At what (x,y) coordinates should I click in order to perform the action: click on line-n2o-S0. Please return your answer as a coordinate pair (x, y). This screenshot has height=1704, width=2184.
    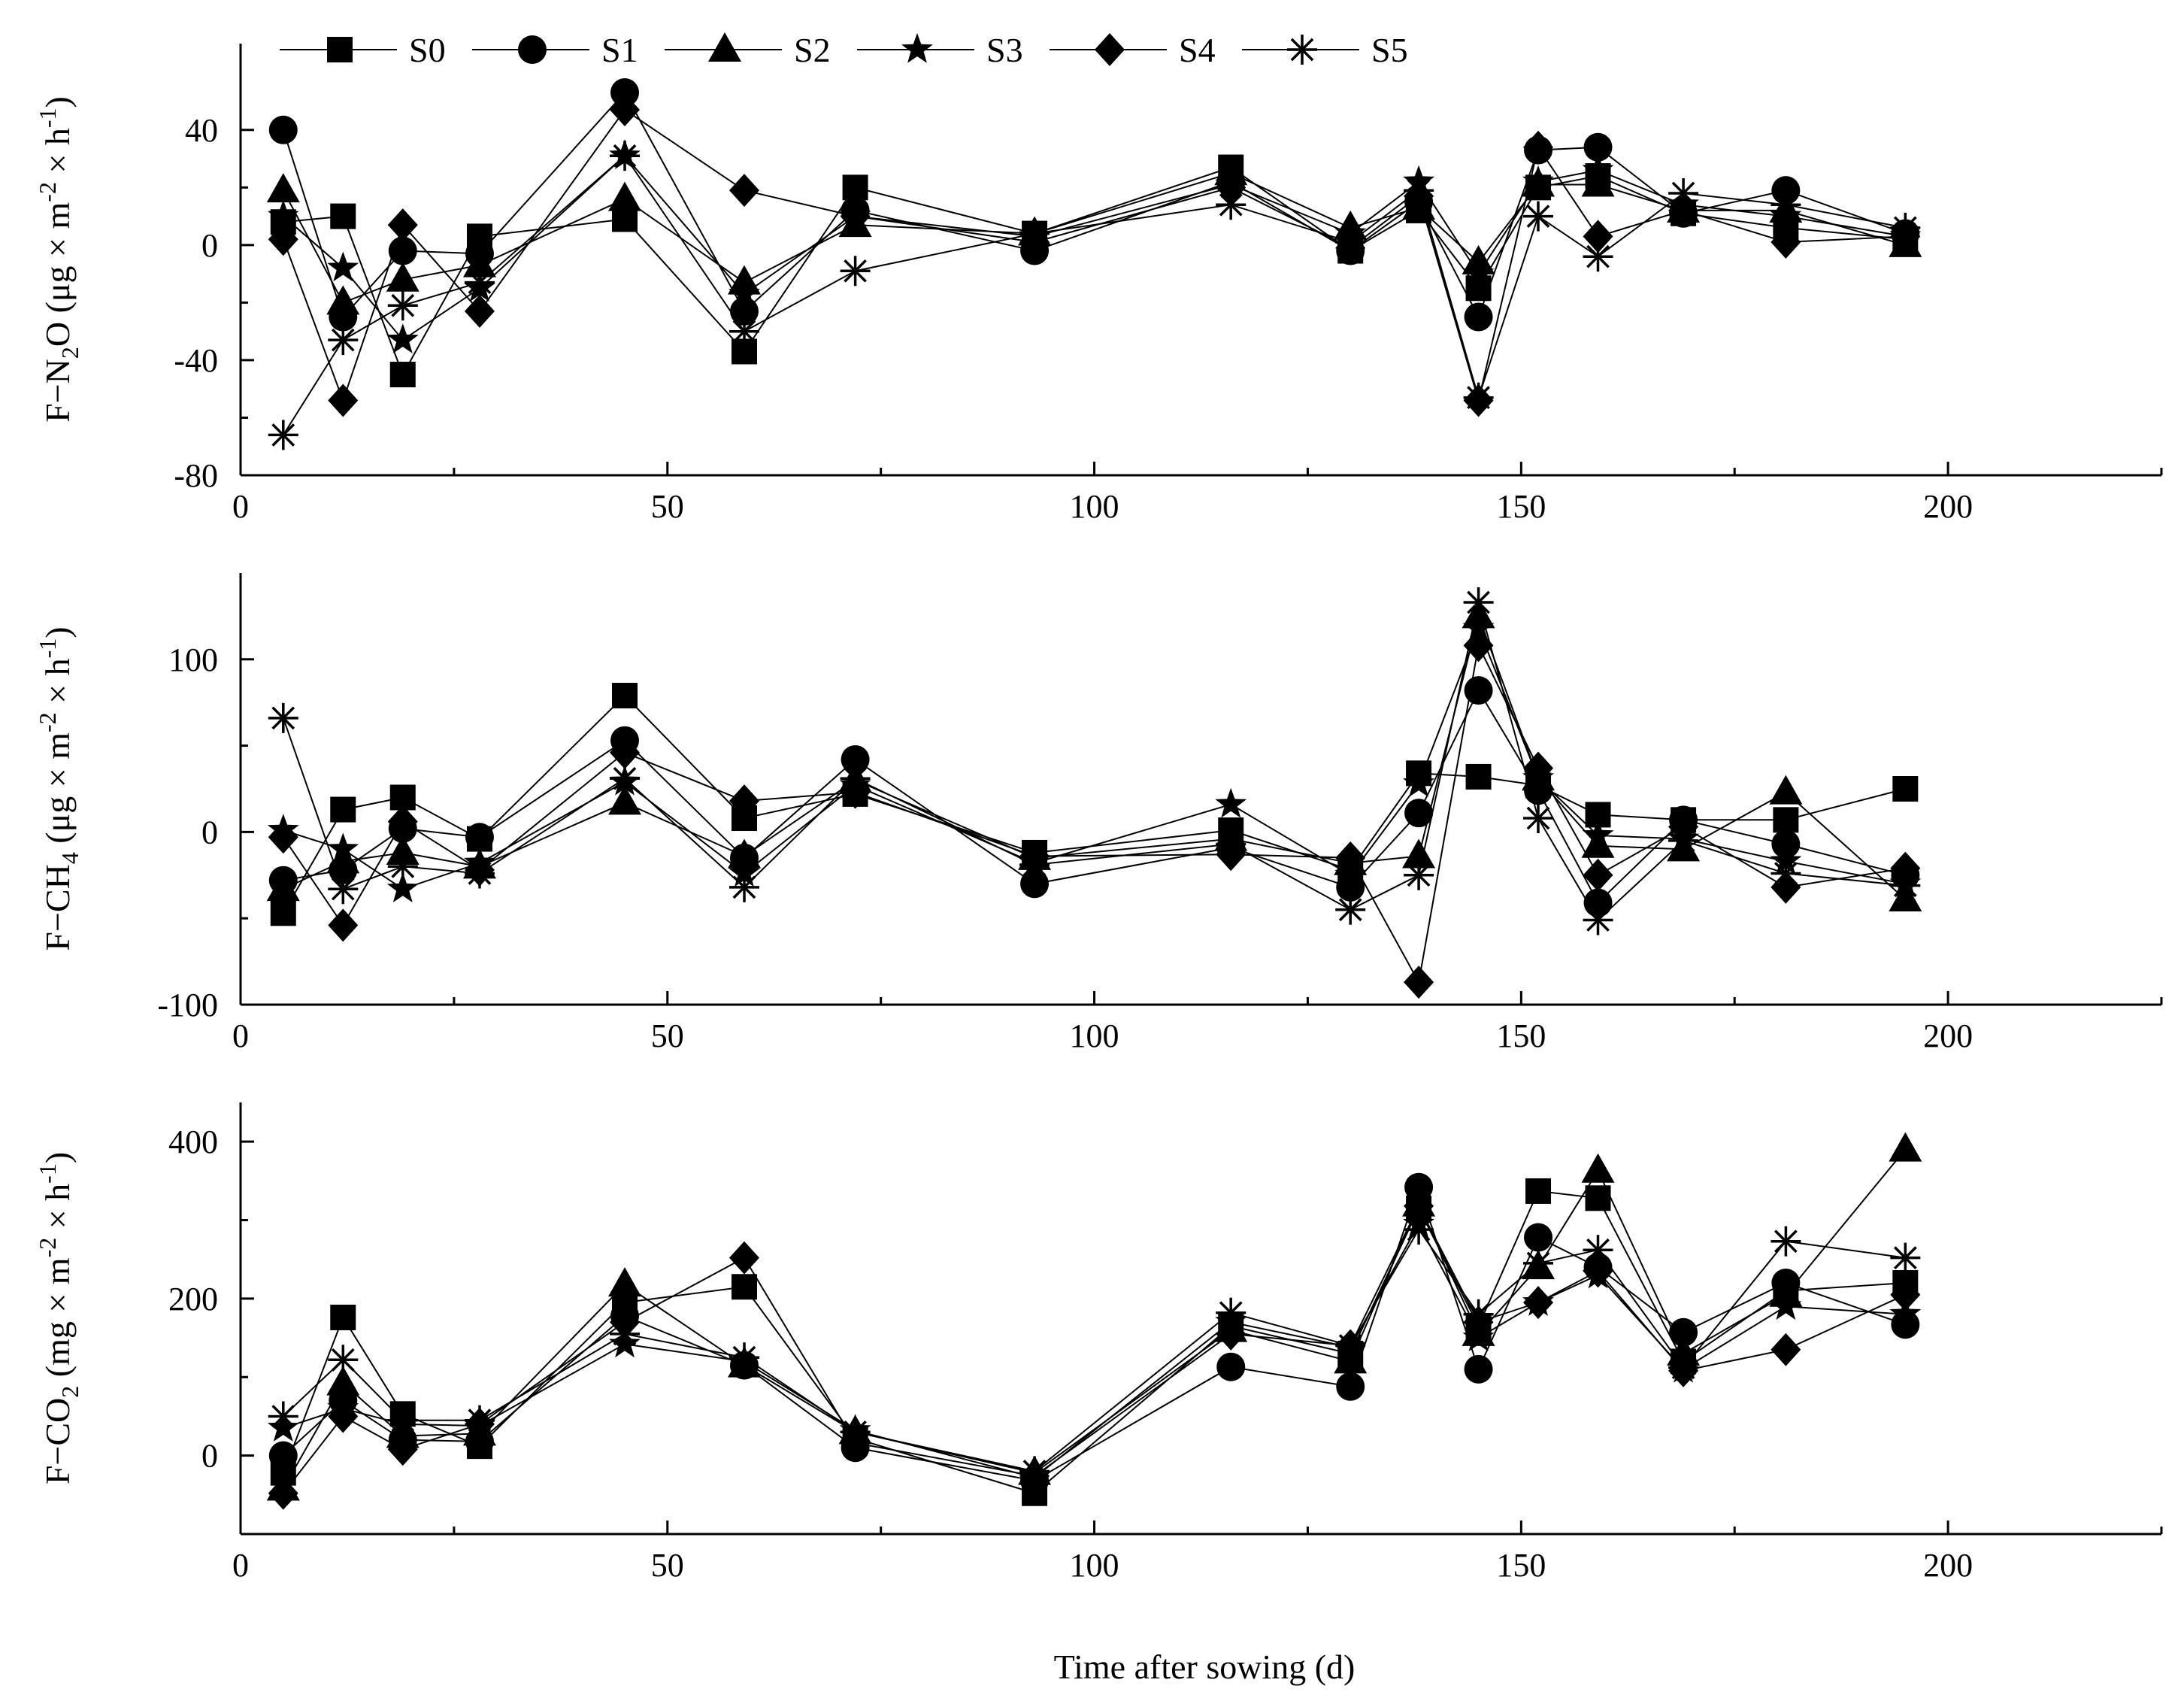
    Looking at the image, I should click on (1094, 271).